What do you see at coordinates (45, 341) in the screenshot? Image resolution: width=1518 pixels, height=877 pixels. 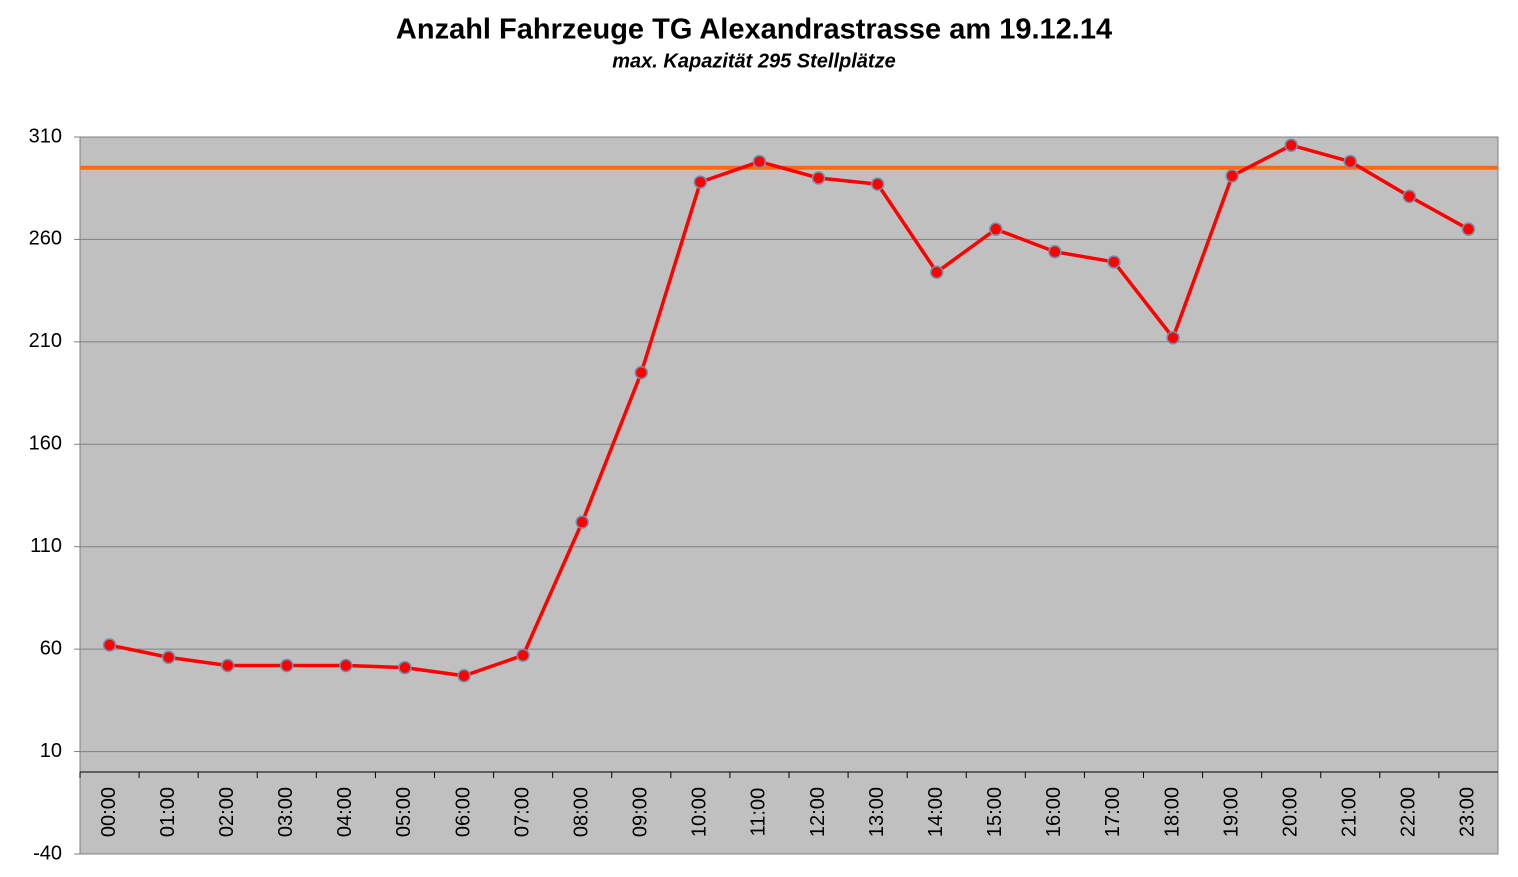 I see `y-tick-label: 210` at bounding box center [45, 341].